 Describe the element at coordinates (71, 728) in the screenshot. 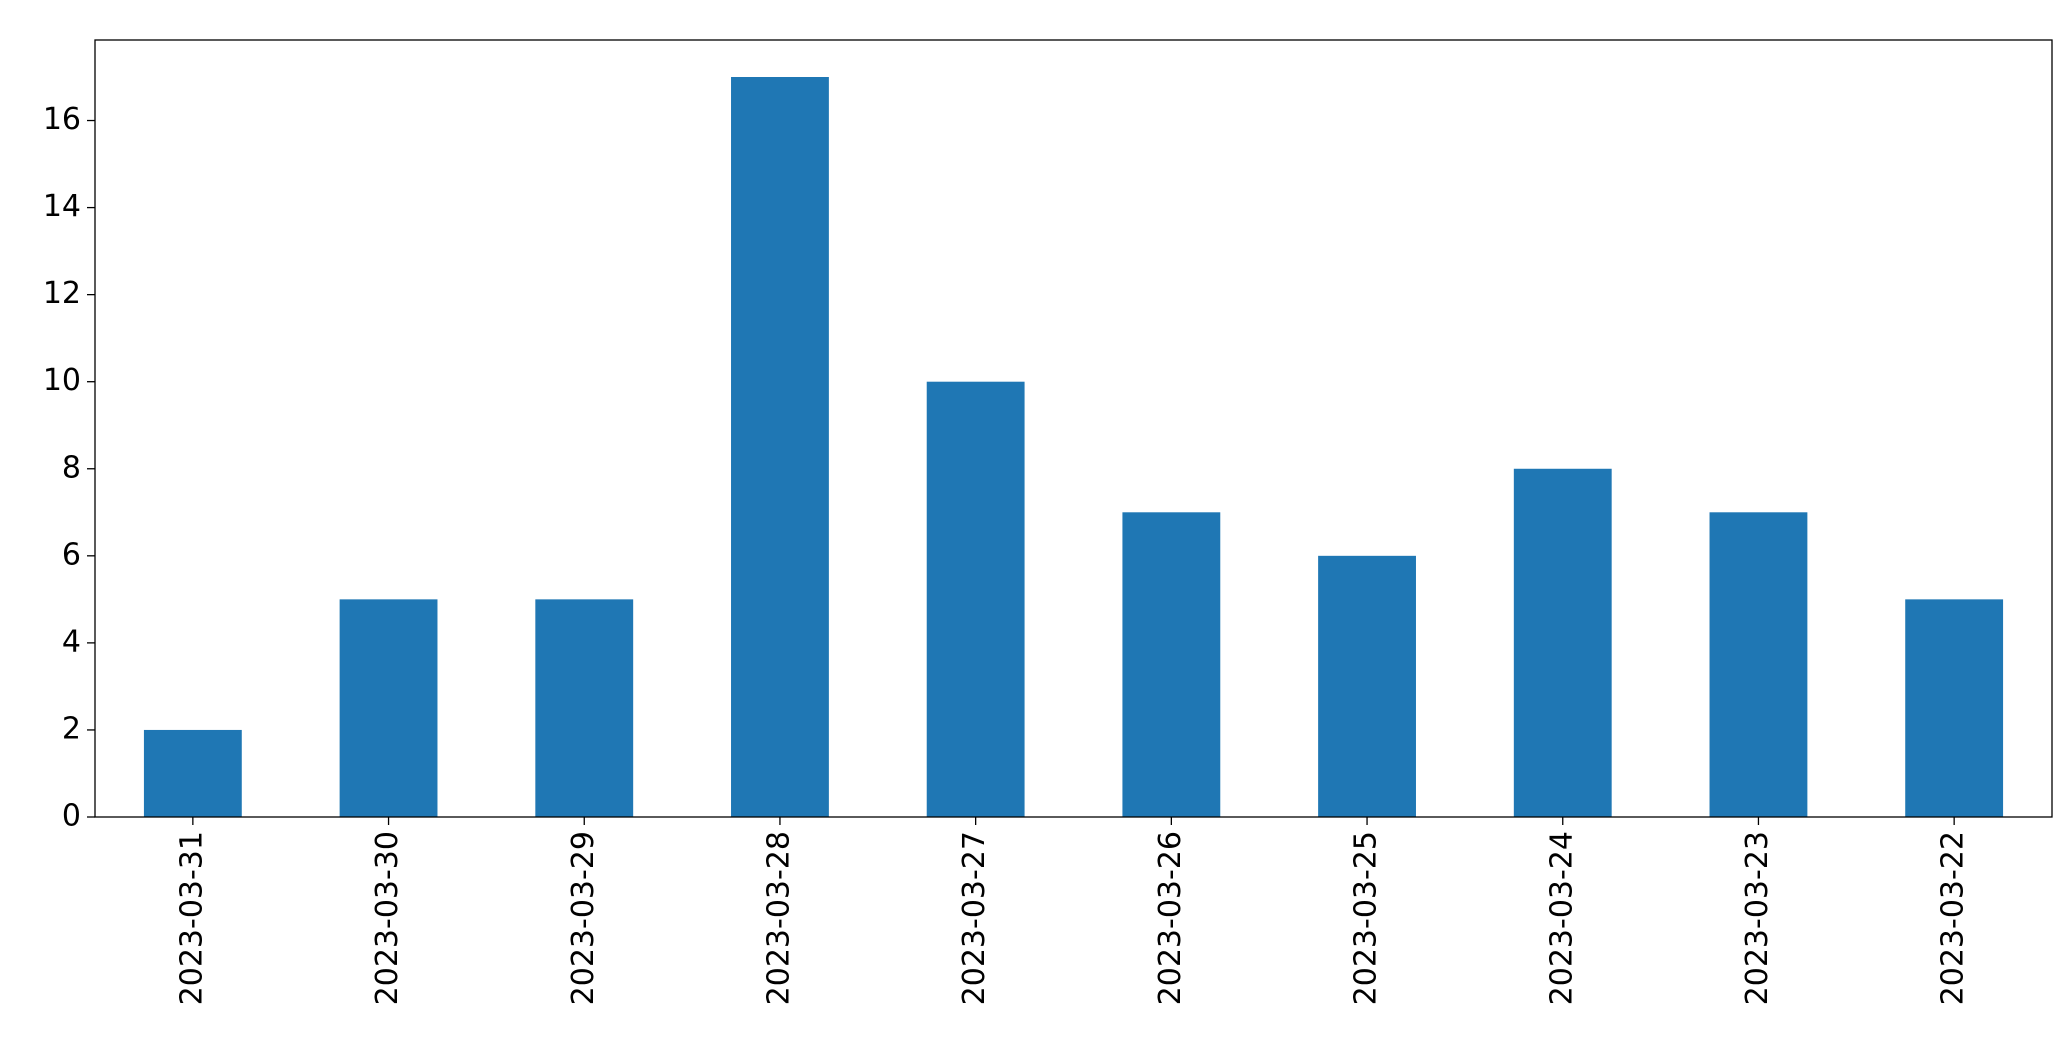

I see `y-tick-label: 2` at that location.